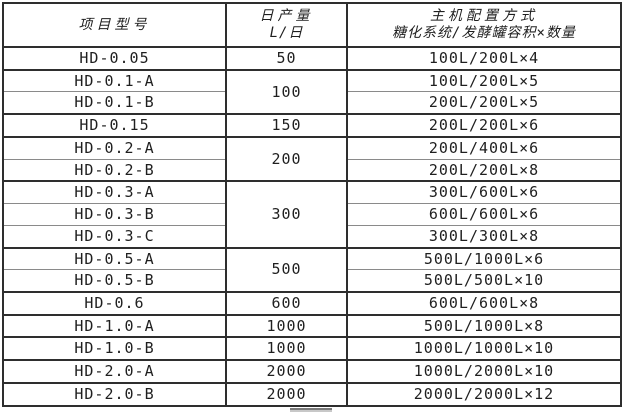  I want to click on config-cell: 200L/400L×6, so click(484, 147).